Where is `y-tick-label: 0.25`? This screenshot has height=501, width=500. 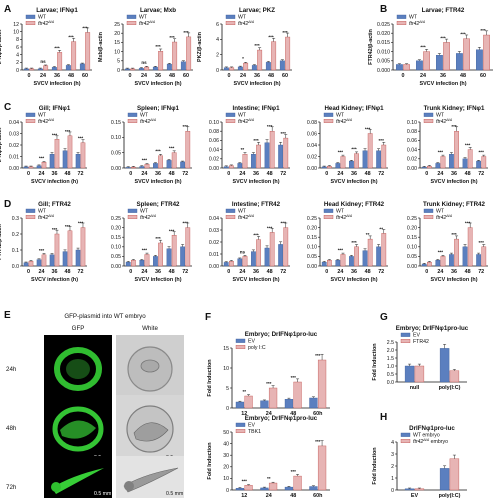
y-tick-label: 0.25 is located at coordinates (116, 219).